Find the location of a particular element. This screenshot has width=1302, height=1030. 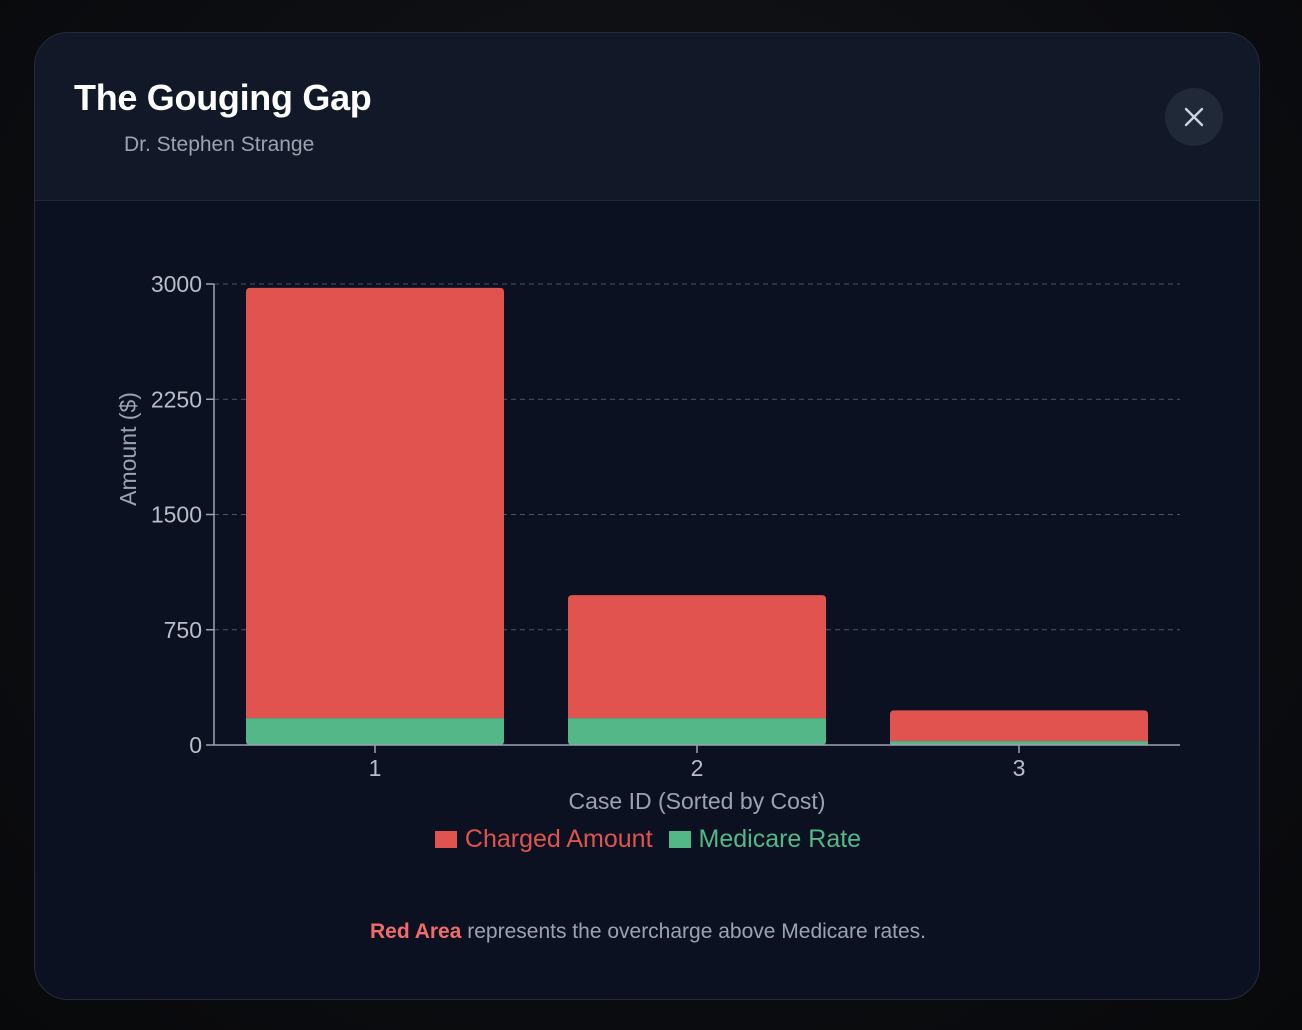

modal-subtitle: Dr. Stephen Strange is located at coordinates (219, 144).